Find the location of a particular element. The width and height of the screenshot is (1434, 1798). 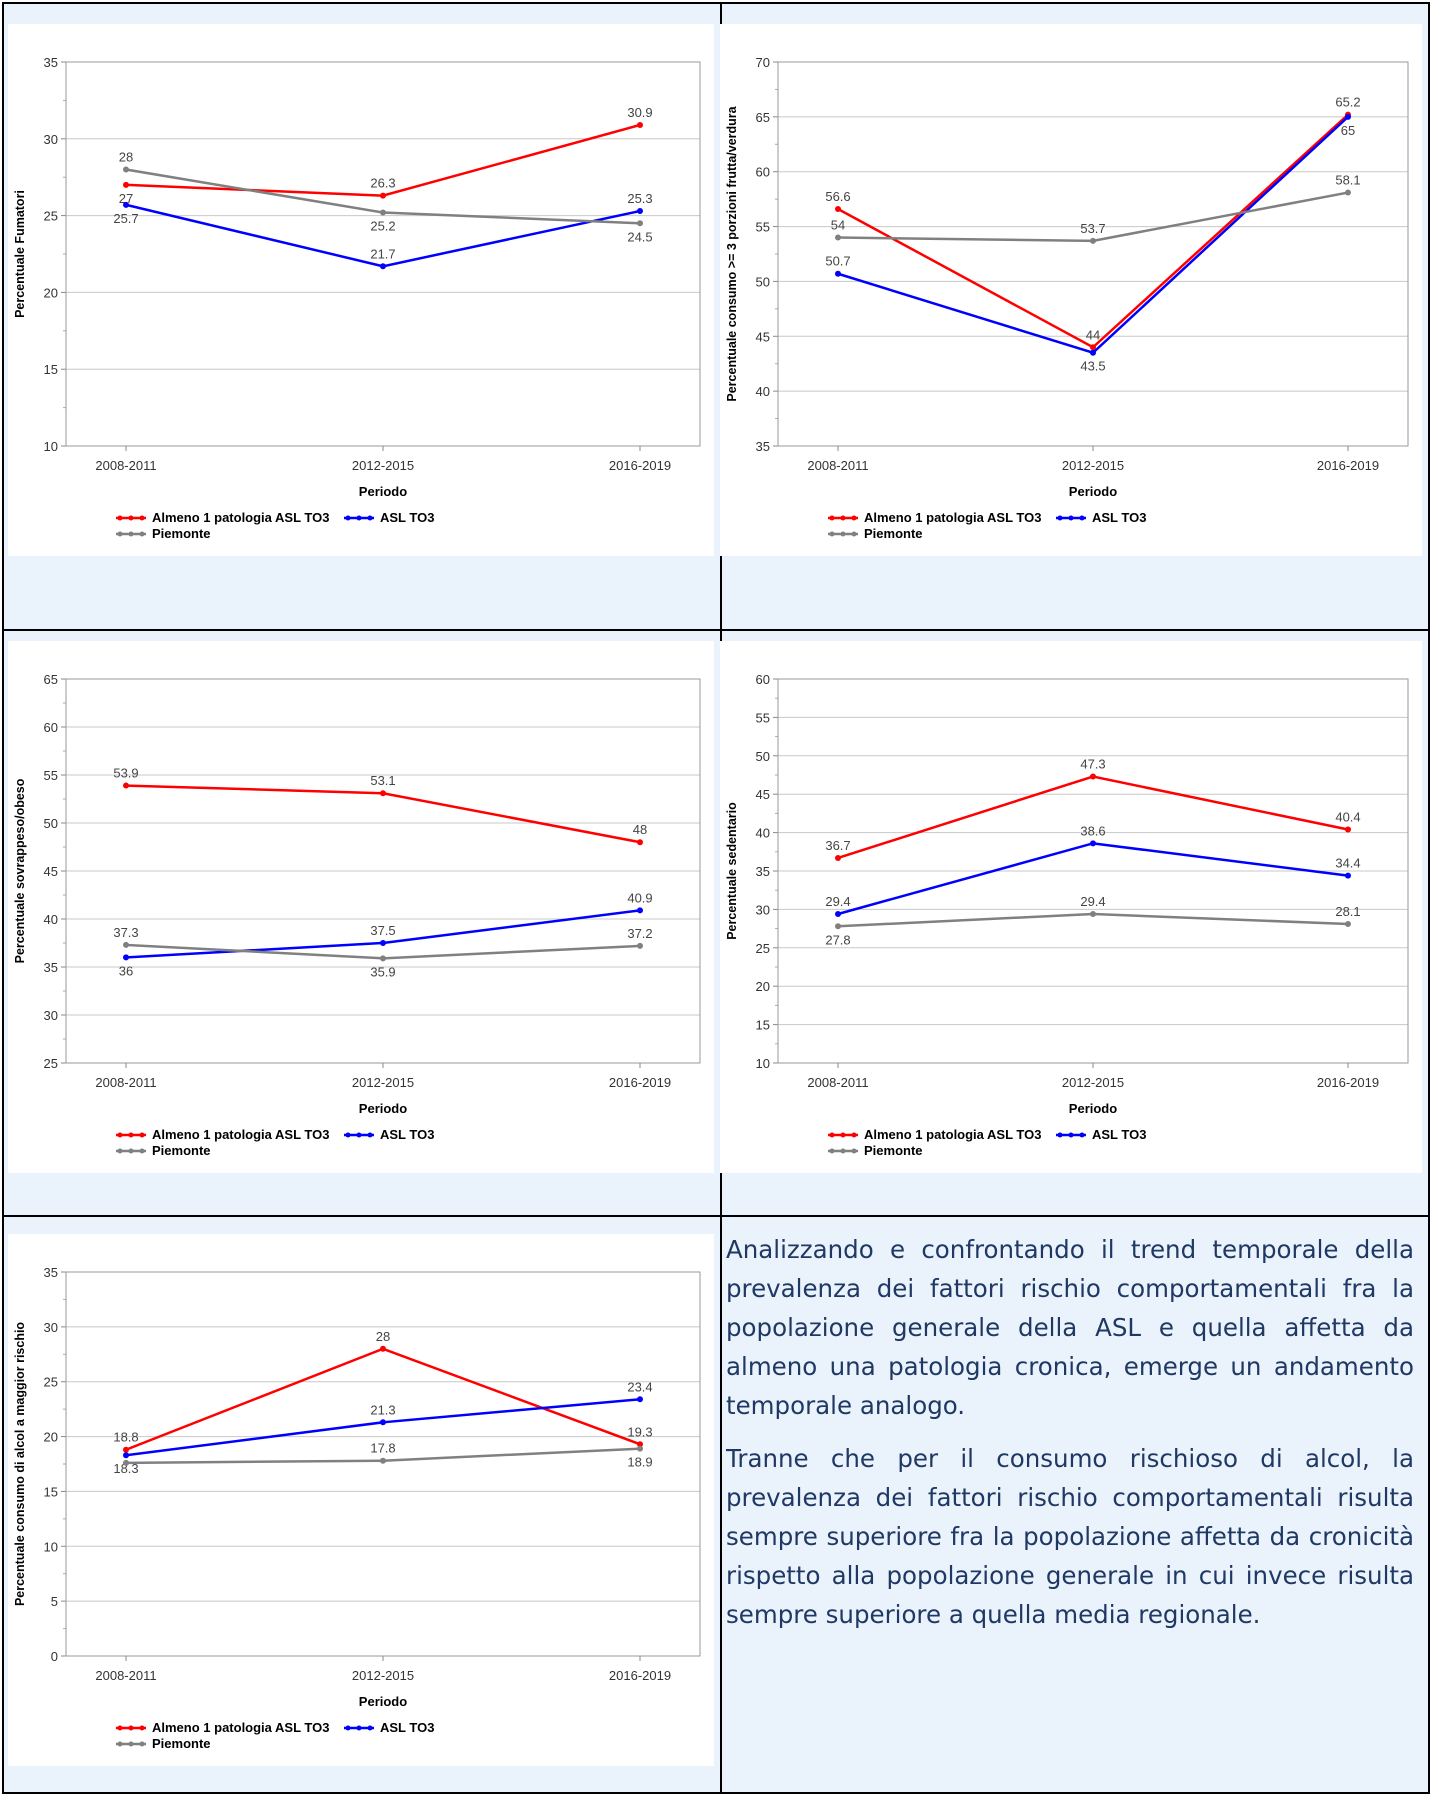

data-label: 38.6 is located at coordinates (1092, 830).